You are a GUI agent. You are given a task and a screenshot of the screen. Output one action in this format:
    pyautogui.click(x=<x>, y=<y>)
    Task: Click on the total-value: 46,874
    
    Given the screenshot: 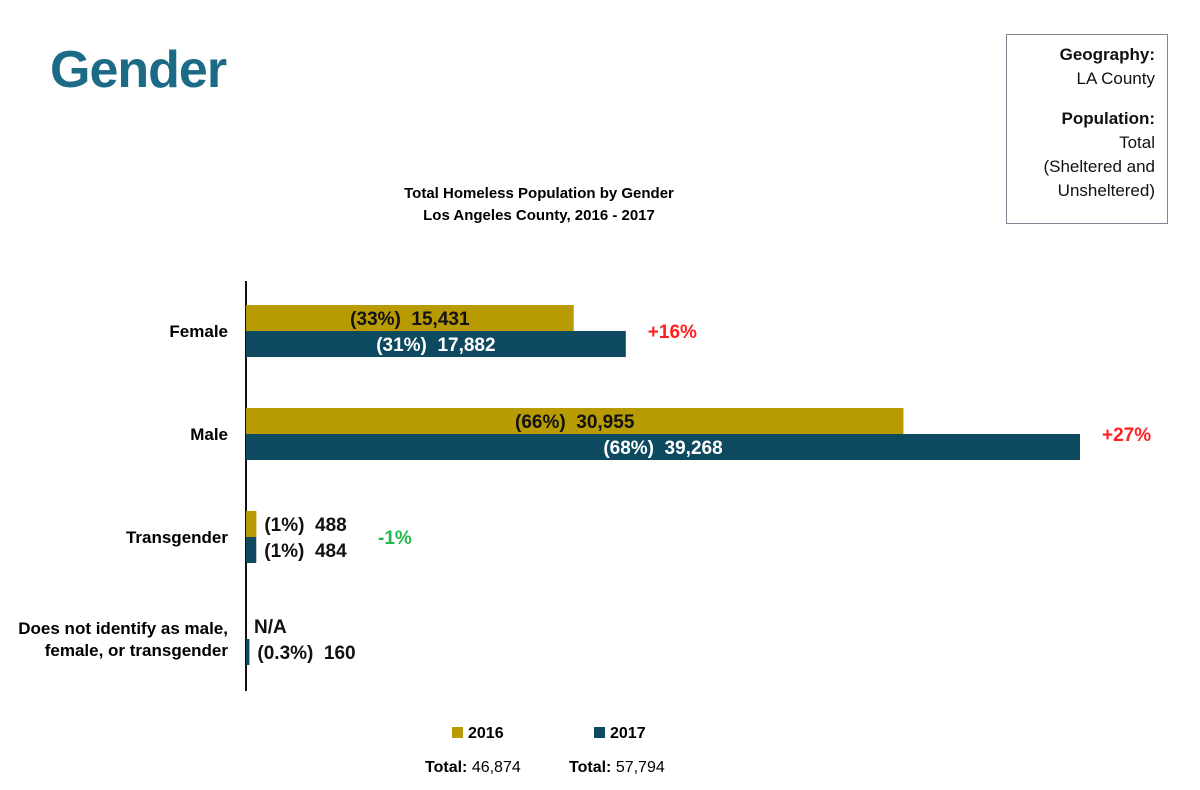 What is the action you would take?
    pyautogui.click(x=496, y=767)
    